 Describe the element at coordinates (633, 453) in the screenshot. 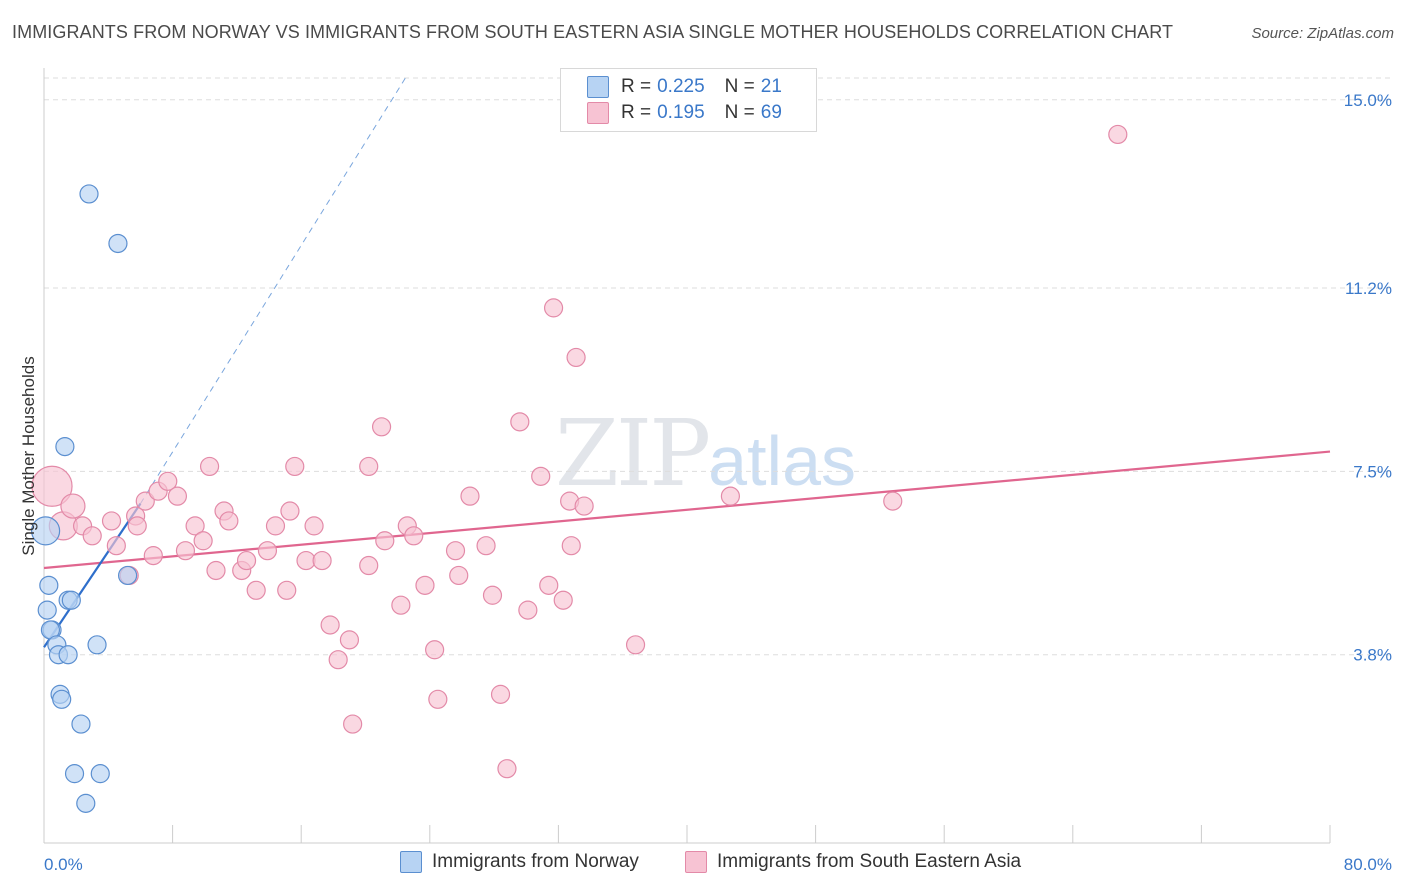

I see `watermark-zip: ZIP` at that location.